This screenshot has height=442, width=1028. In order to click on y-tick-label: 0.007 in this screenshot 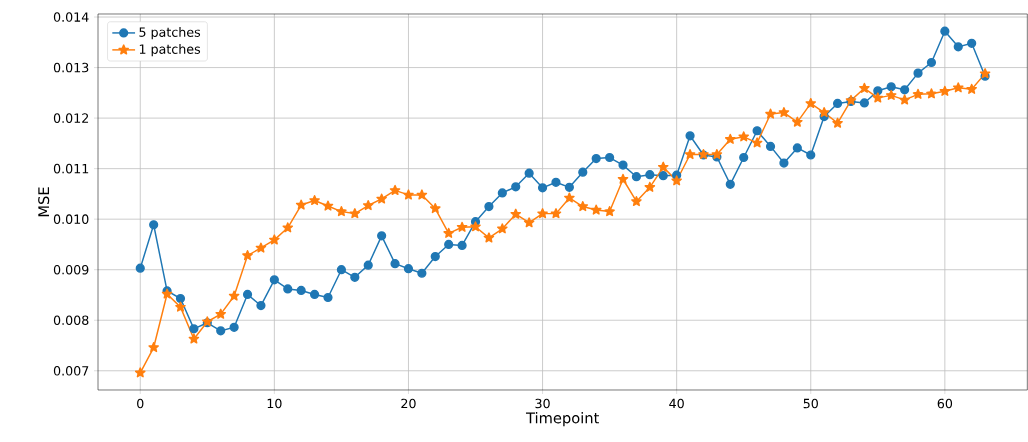, I will do `click(71, 370)`.